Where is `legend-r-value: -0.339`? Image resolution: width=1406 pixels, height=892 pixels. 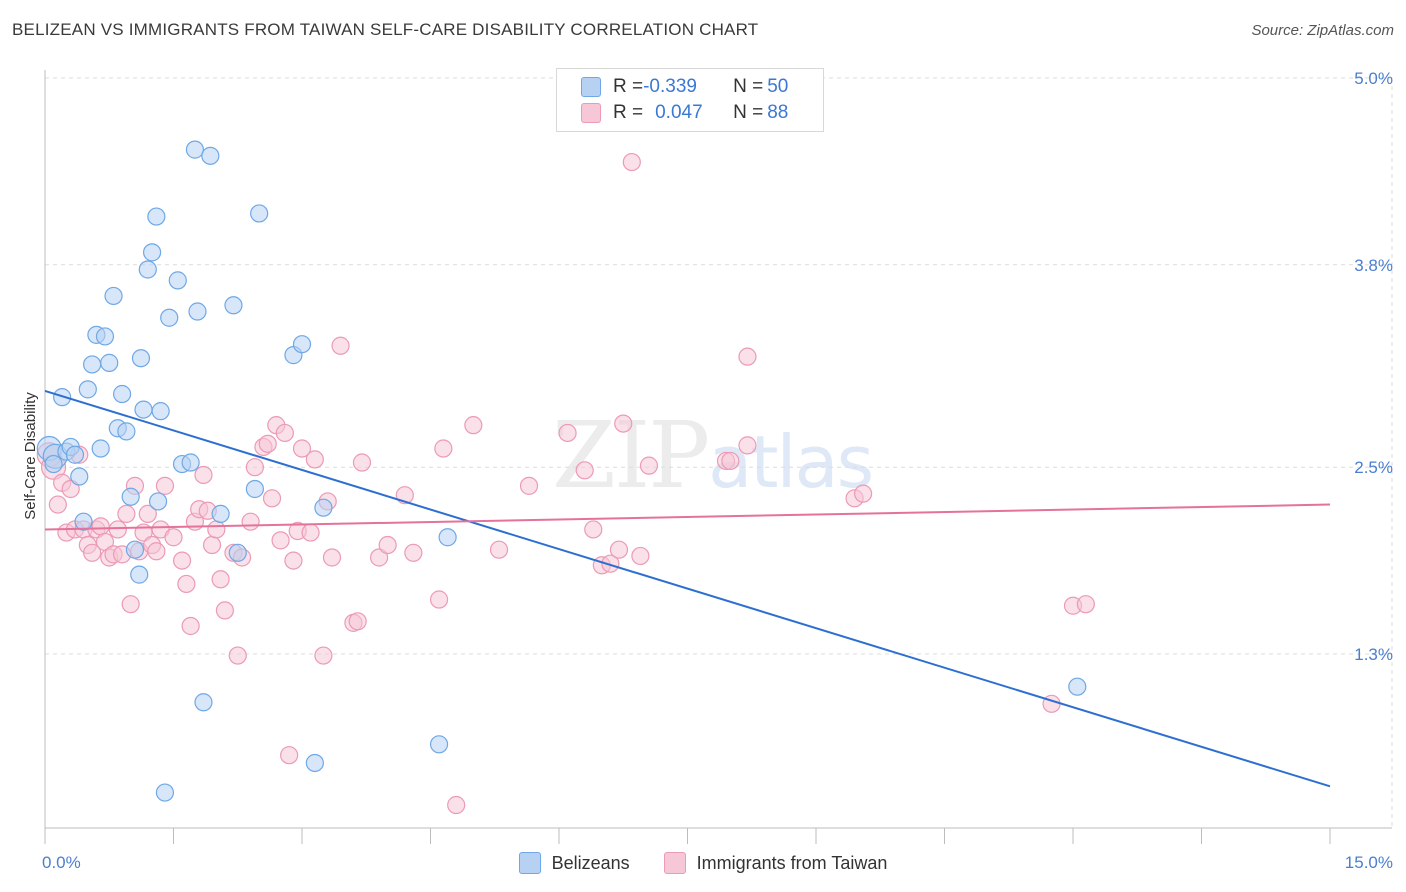
legend-r-value: -0.339 is located at coordinates (670, 86).